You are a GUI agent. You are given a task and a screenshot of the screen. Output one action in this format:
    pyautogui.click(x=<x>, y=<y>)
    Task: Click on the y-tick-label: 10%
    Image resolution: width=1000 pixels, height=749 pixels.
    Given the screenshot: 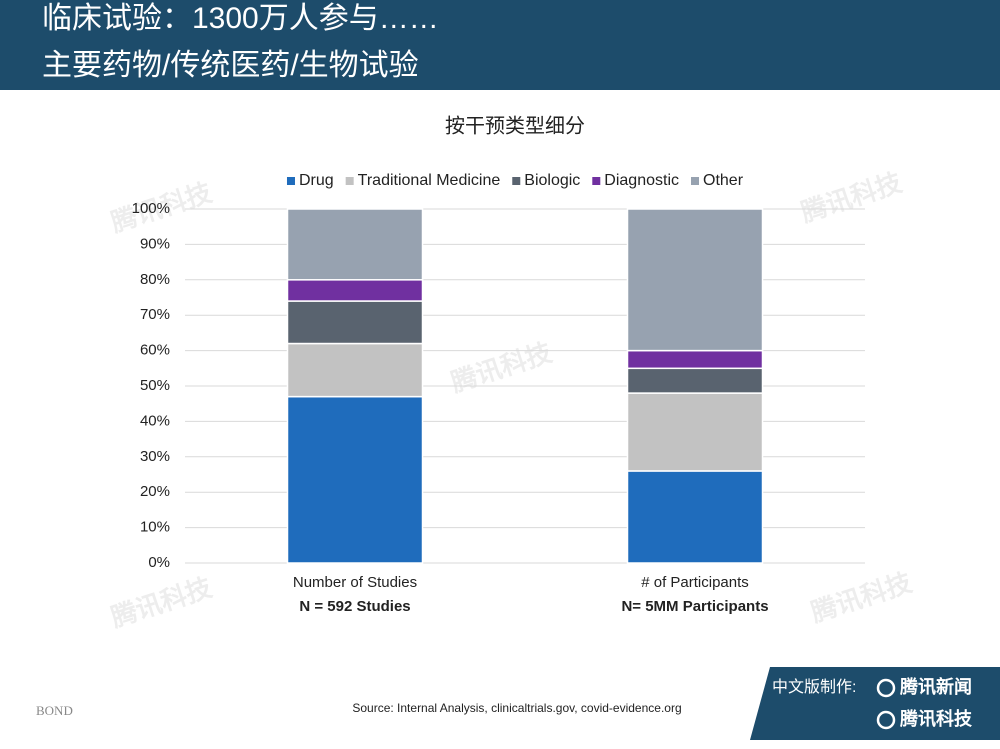 What is the action you would take?
    pyautogui.click(x=155, y=527)
    